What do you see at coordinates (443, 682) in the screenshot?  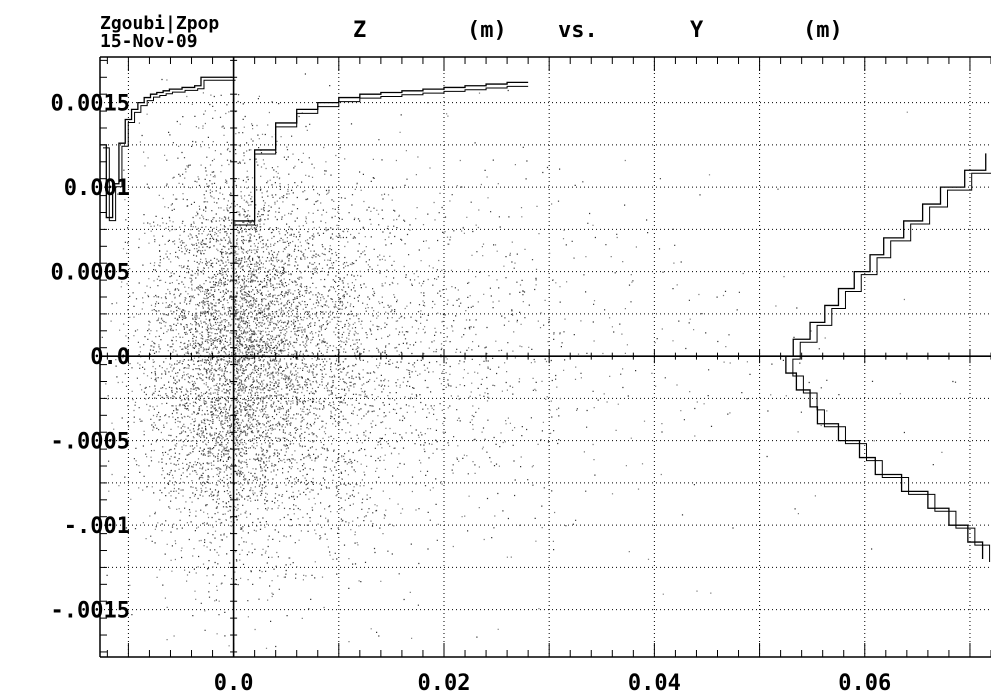 I see `x-tick-label: 0.02` at bounding box center [443, 682].